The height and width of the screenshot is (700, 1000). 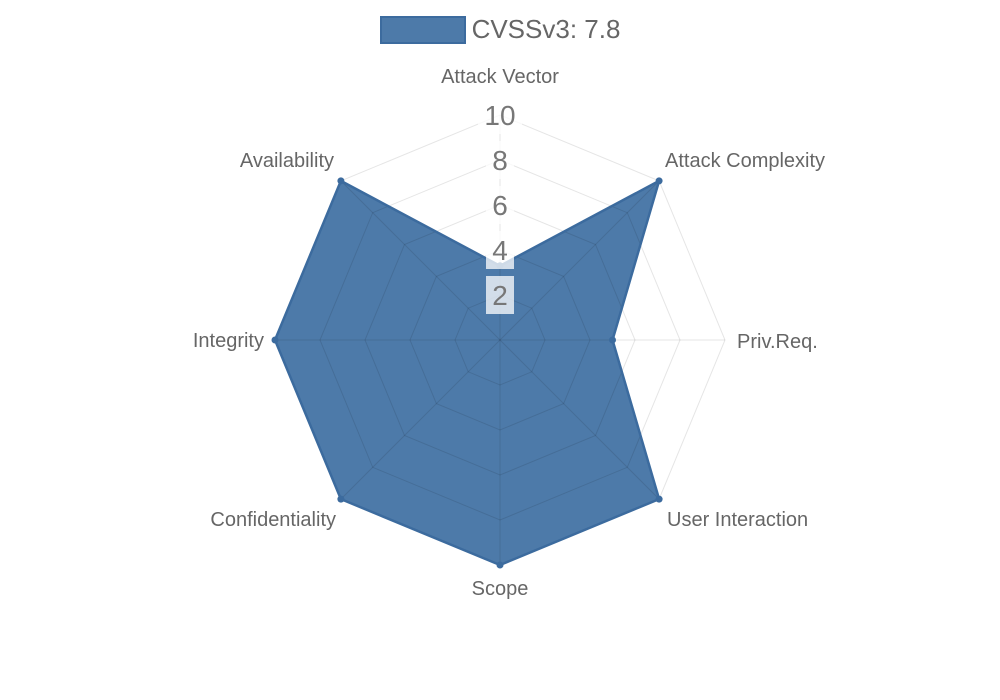 I want to click on axis-label-priv-req: Priv.Req., so click(x=777, y=342).